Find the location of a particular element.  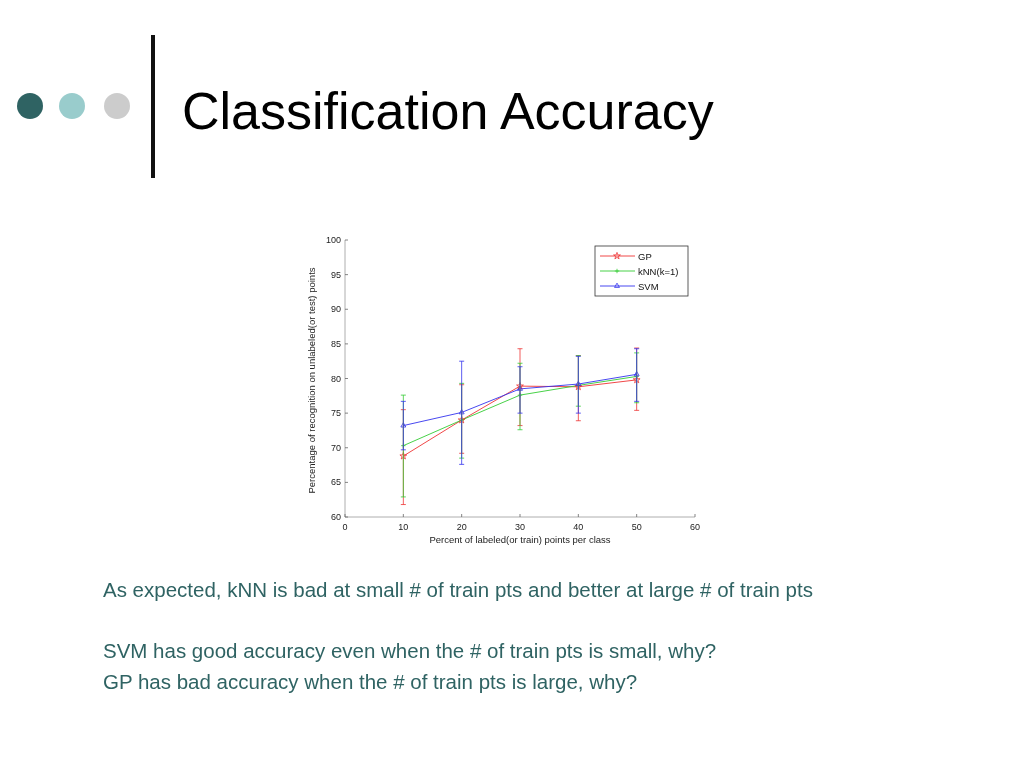

x-axis-title: Percent of labeled(or train) points per class is located at coordinates (520, 539).